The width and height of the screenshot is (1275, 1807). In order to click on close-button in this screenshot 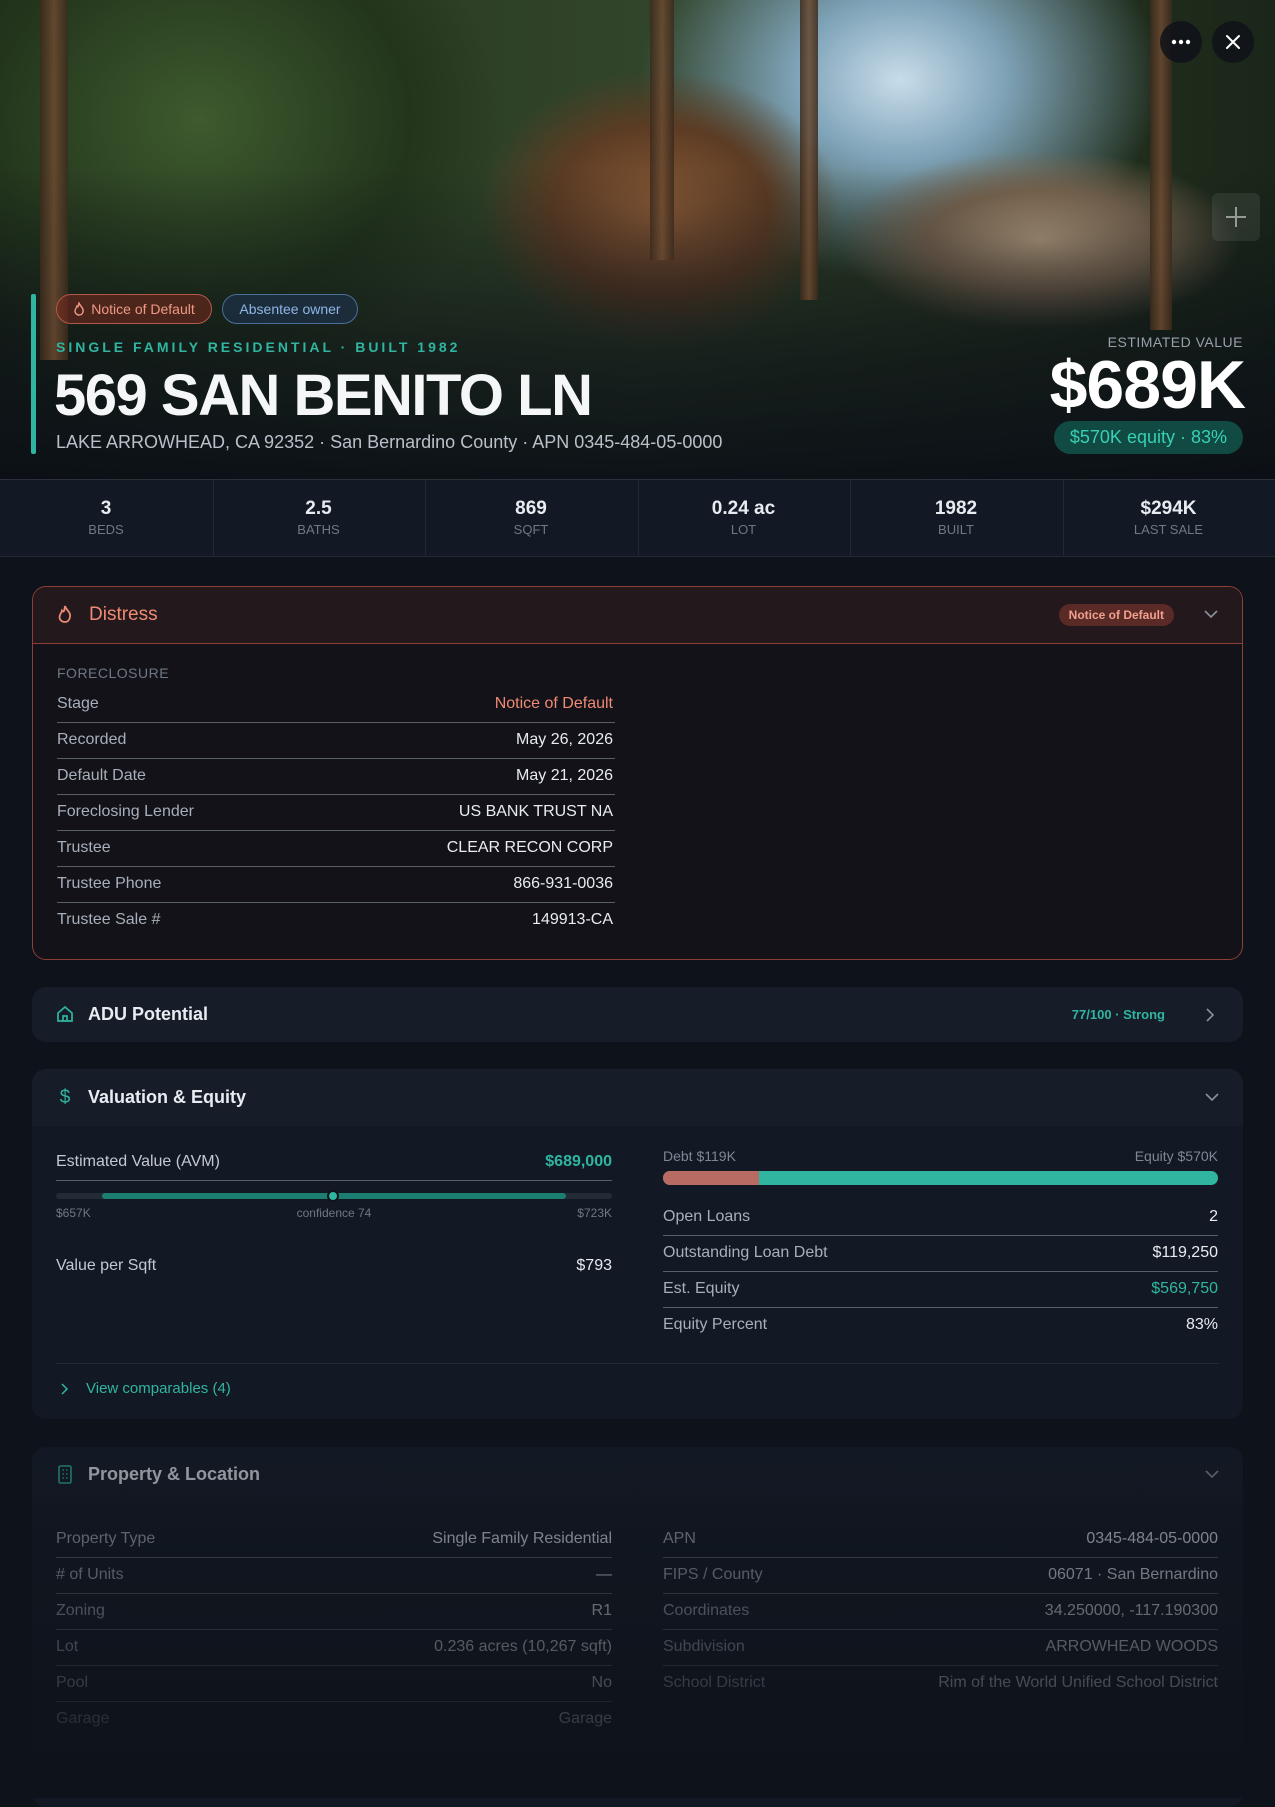, I will do `click(1233, 42)`.